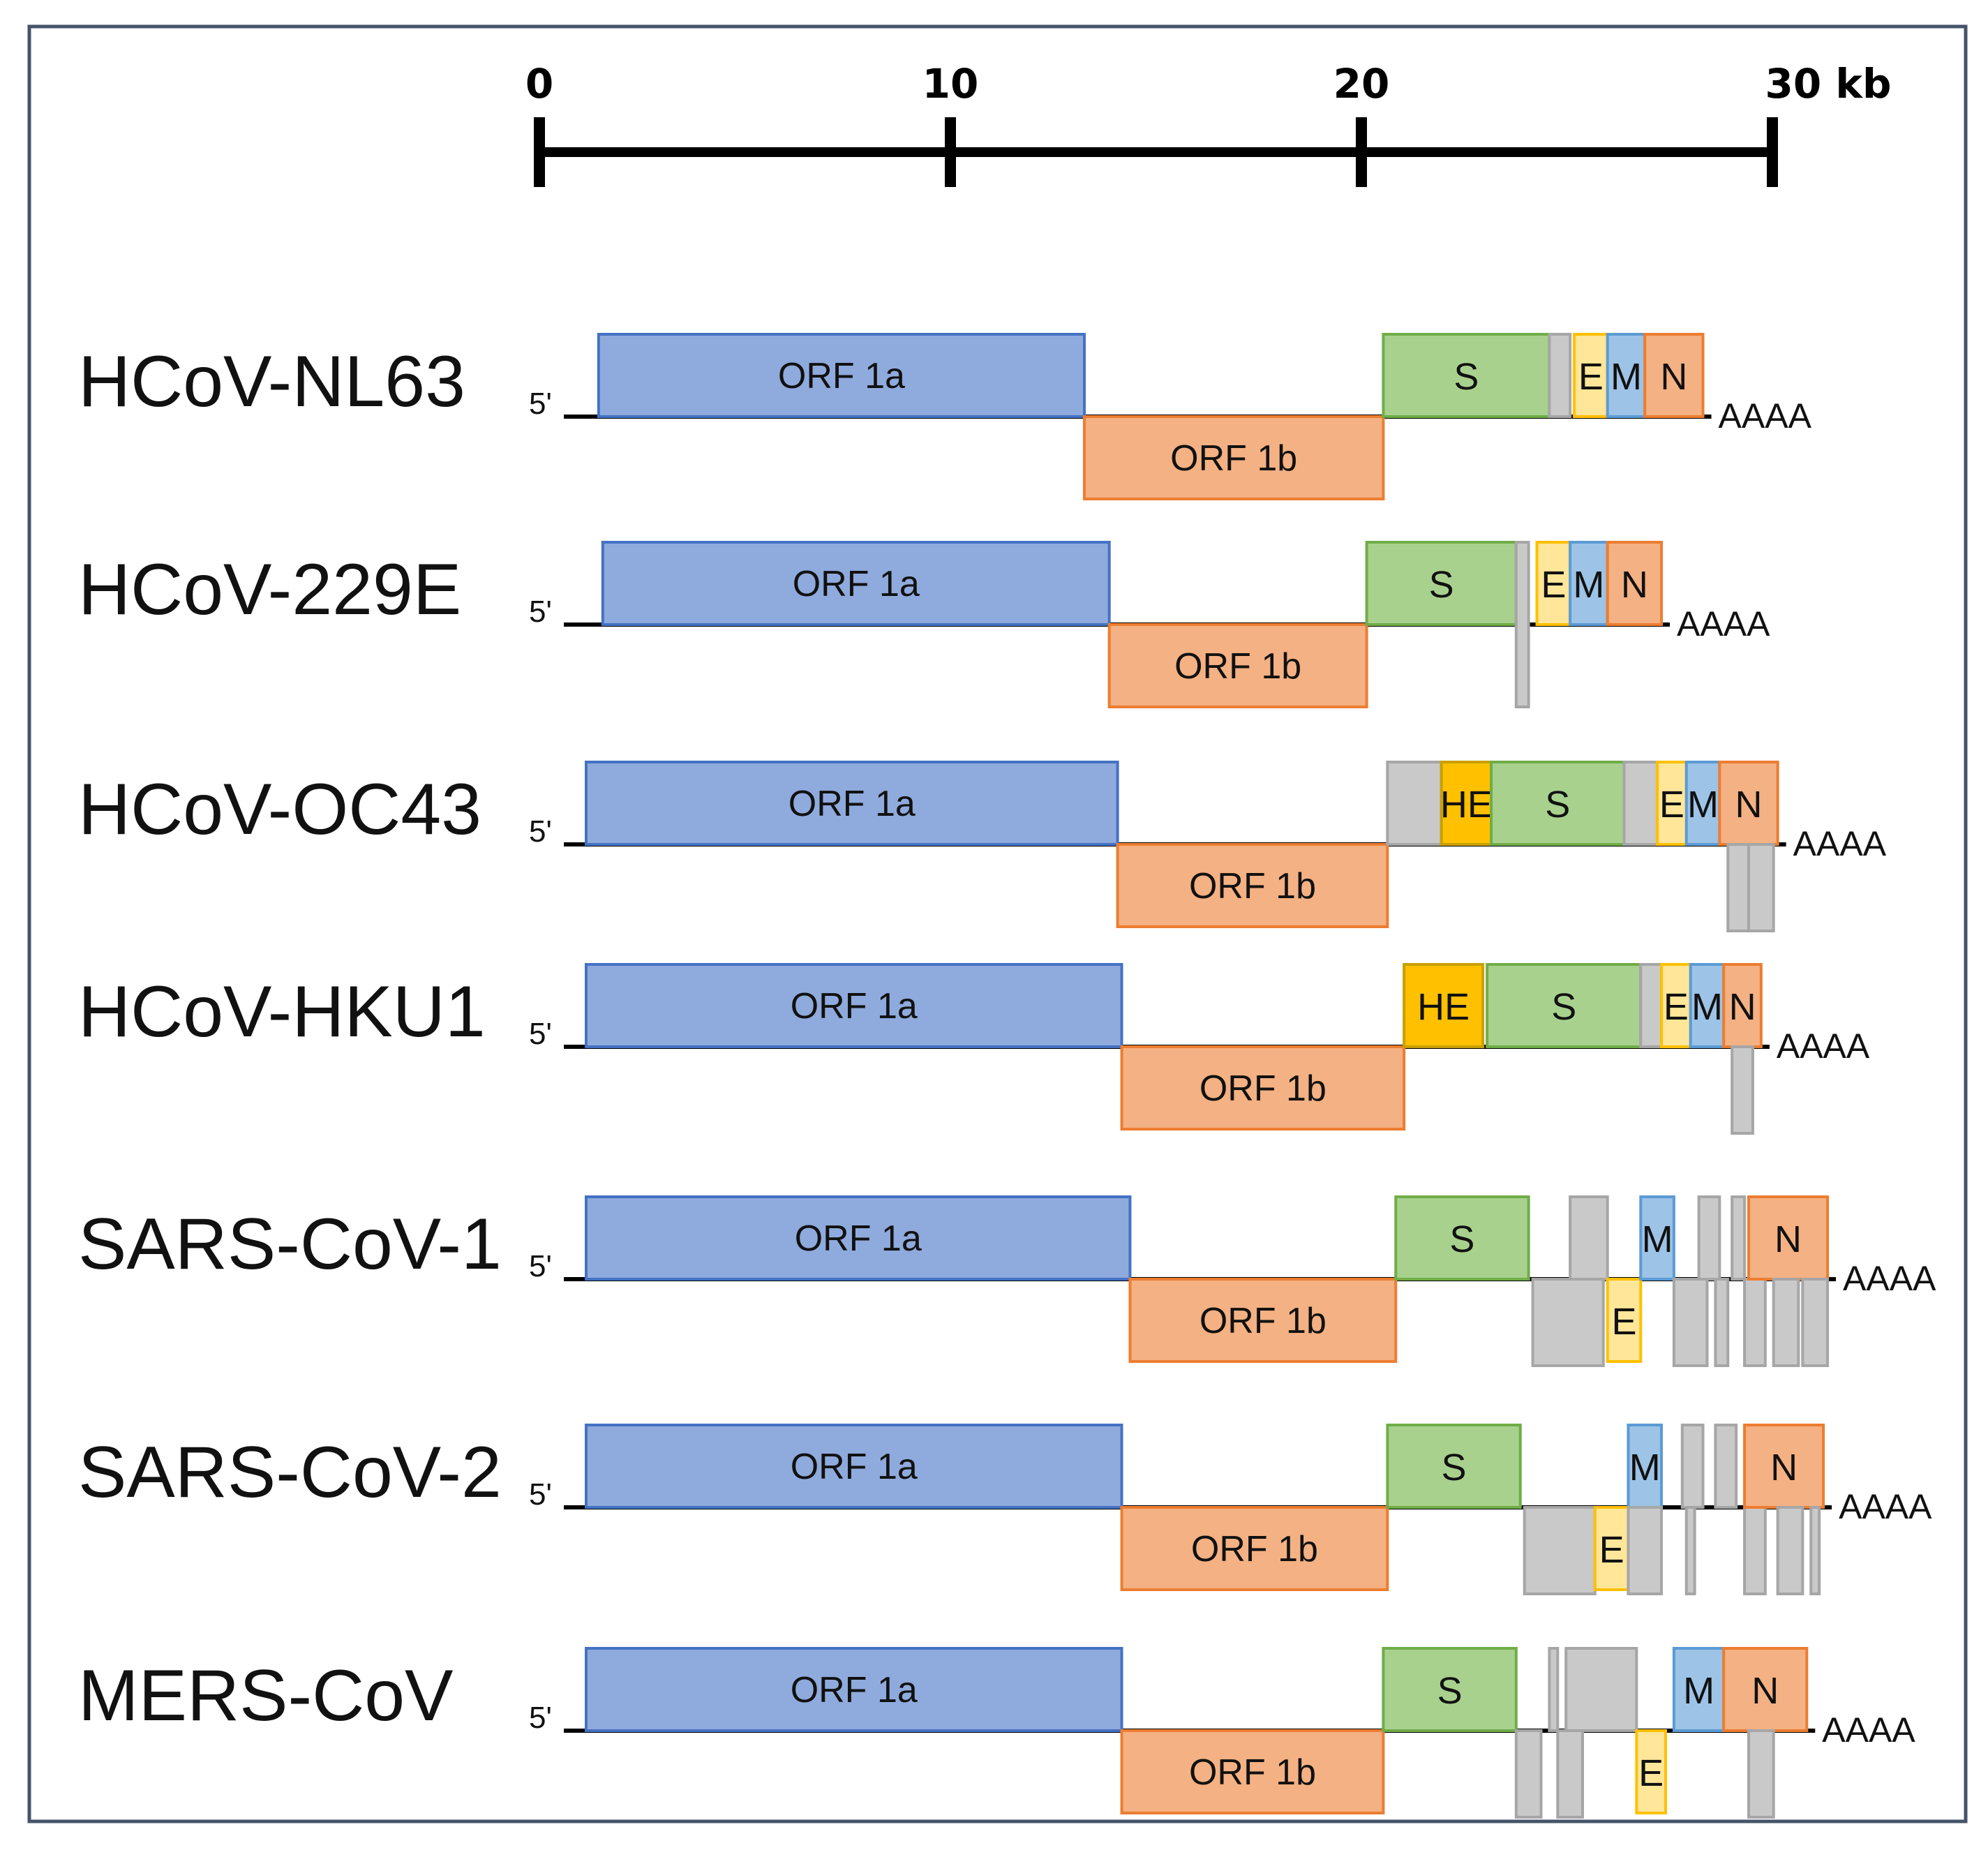 The width and height of the screenshot is (1988, 1850). What do you see at coordinates (1005, 1510) in the screenshot?
I see `genome-row: SARS-CoV-2 5' AAAA ORF 1a ORF 1b S EM N` at bounding box center [1005, 1510].